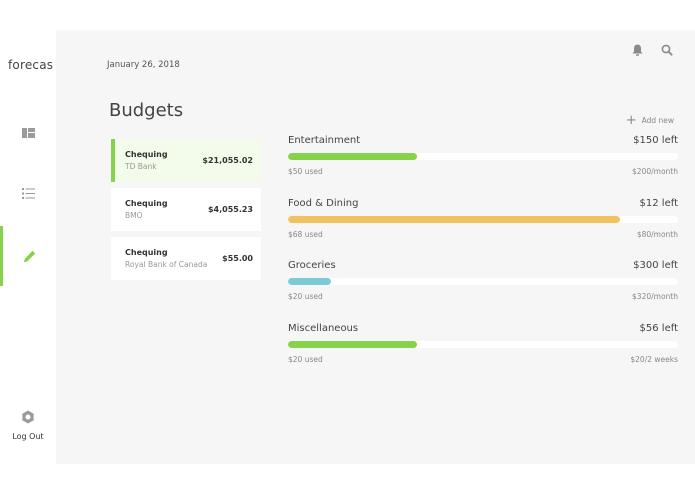 This screenshot has height=494, width=695. What do you see at coordinates (28, 436) in the screenshot?
I see `logout-label: Log Out` at bounding box center [28, 436].